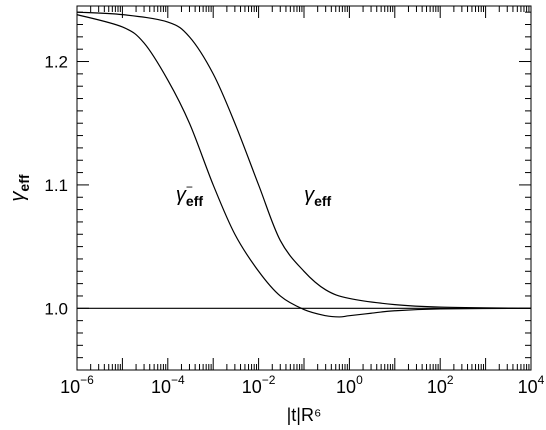  I want to click on y-tick-label: 1.2, so click(56, 62).